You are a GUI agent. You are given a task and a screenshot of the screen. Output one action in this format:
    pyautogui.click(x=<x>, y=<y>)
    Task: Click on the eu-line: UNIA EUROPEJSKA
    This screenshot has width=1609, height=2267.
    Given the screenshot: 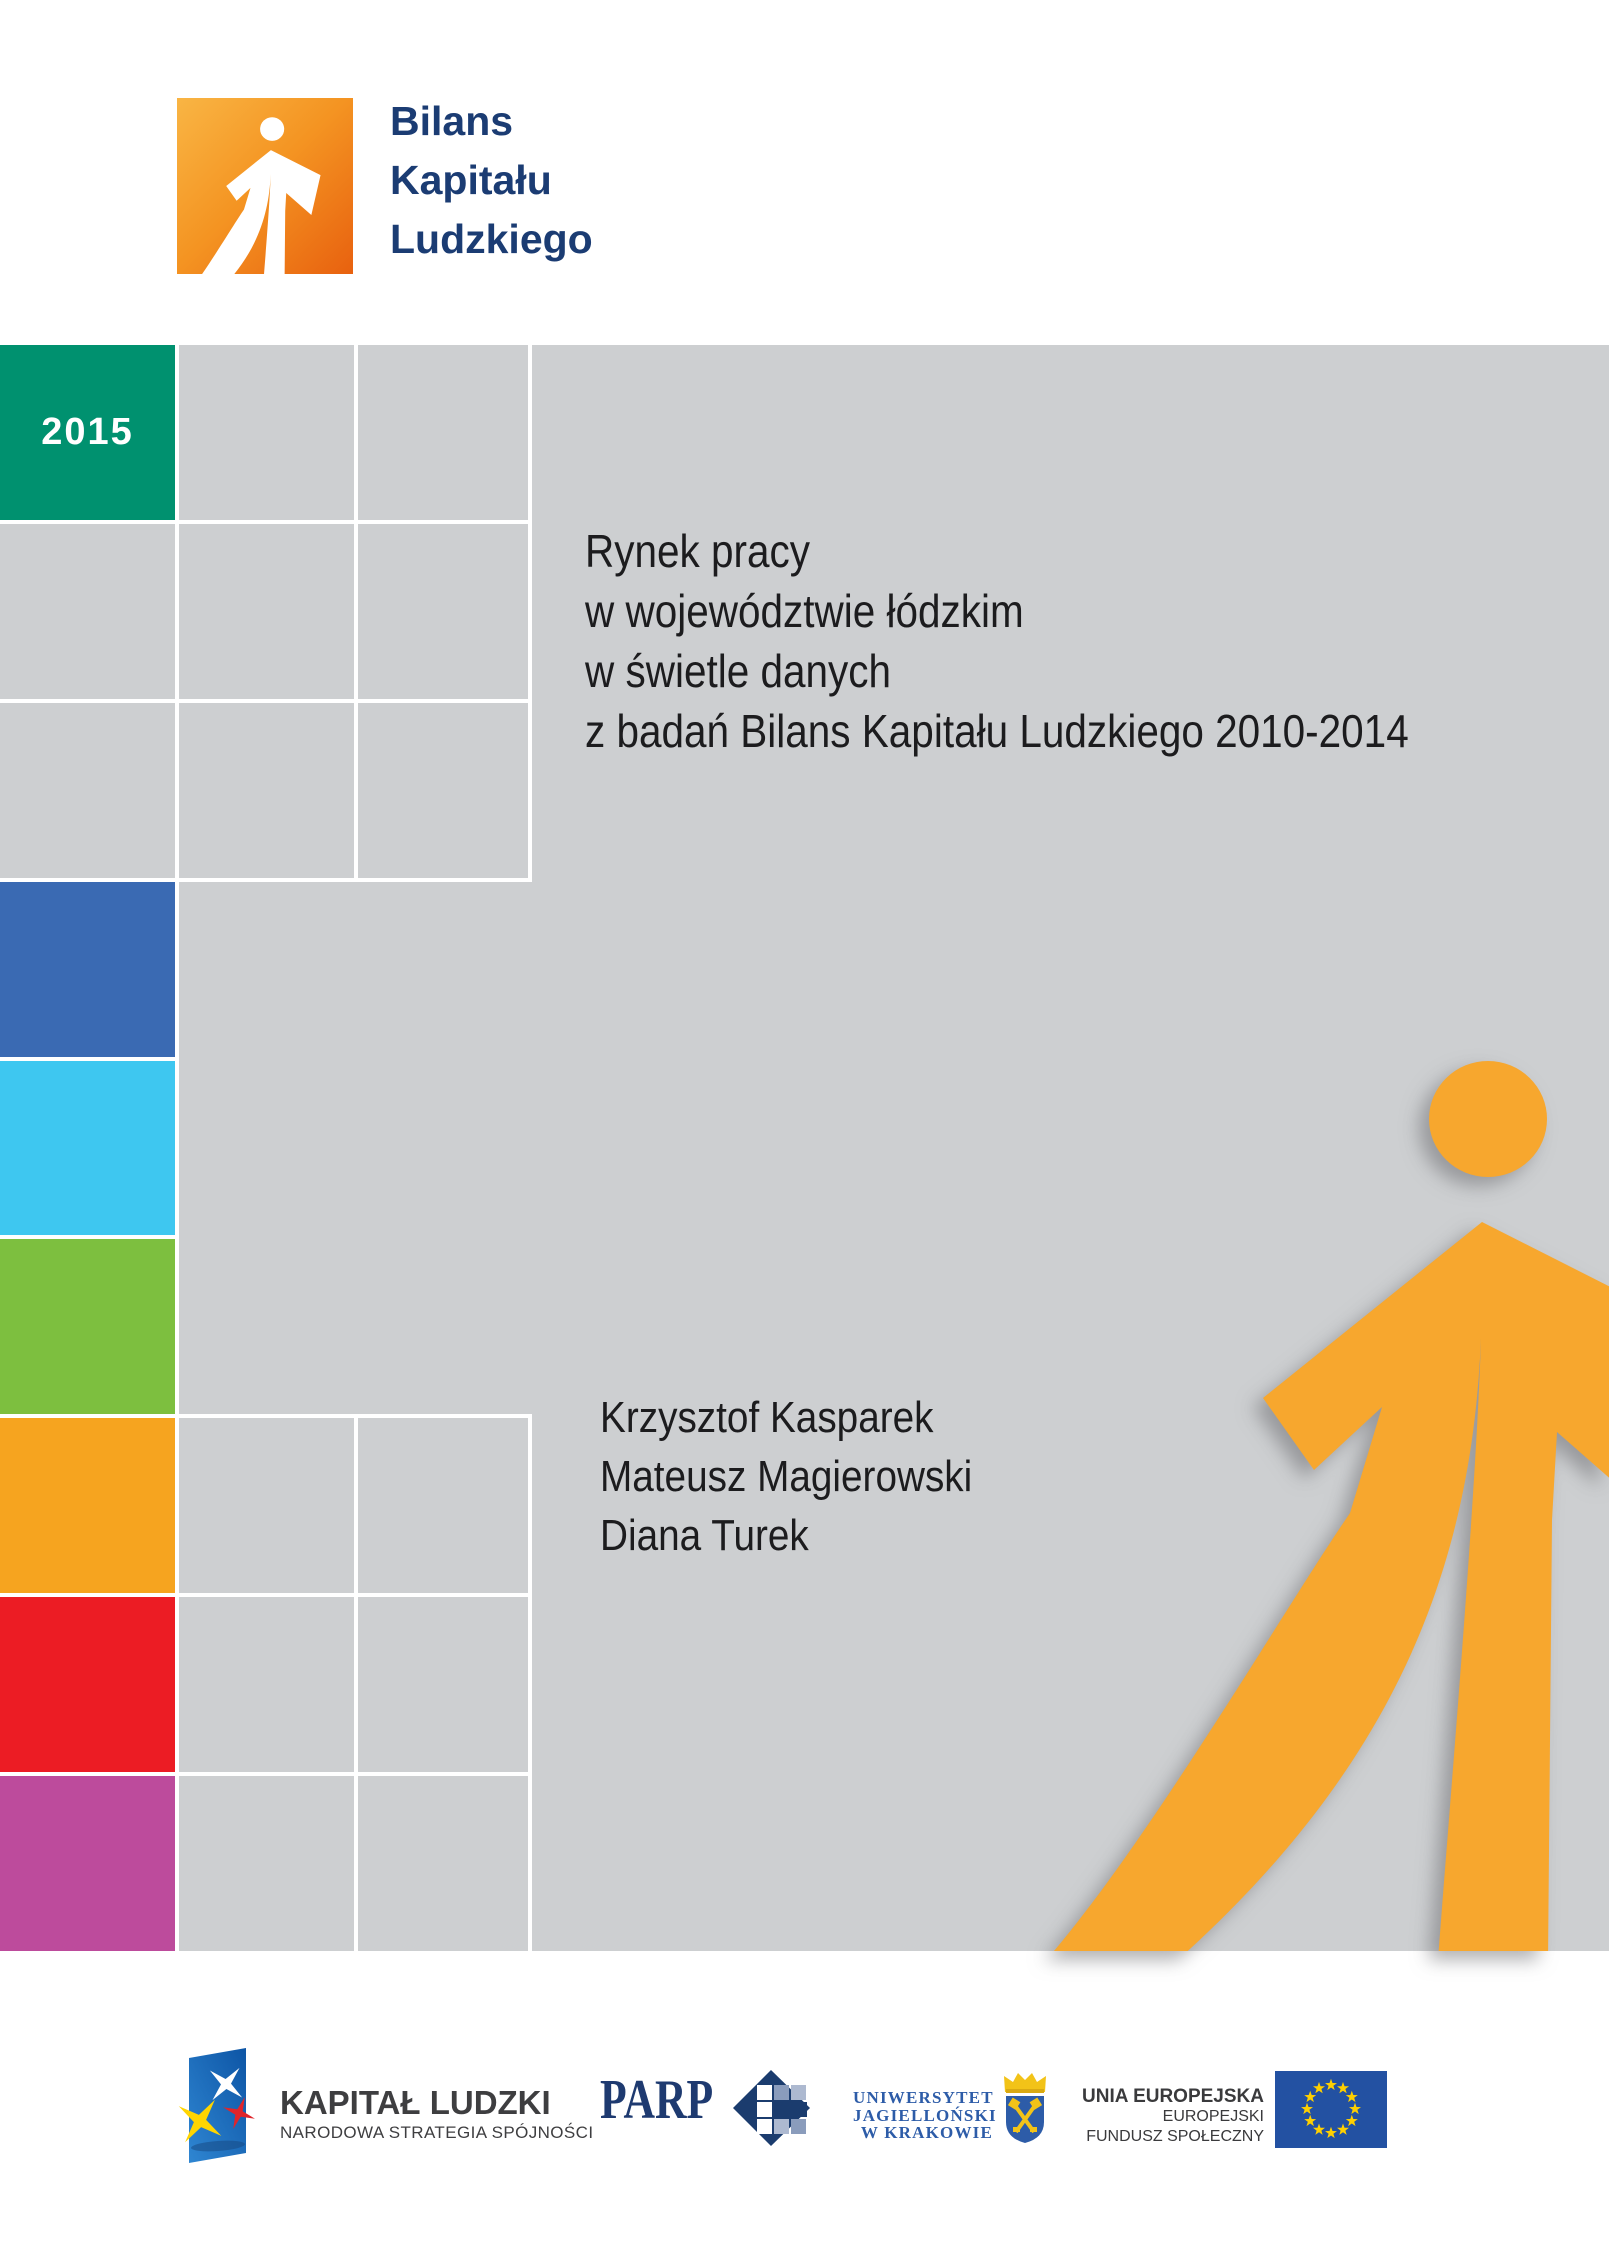 What is the action you would take?
    pyautogui.click(x=1173, y=2096)
    